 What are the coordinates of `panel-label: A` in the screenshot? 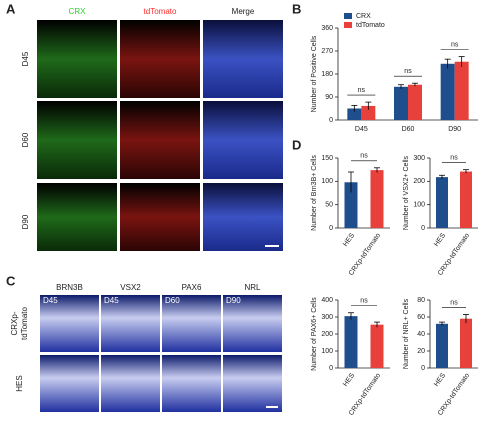 It's located at (11, 8).